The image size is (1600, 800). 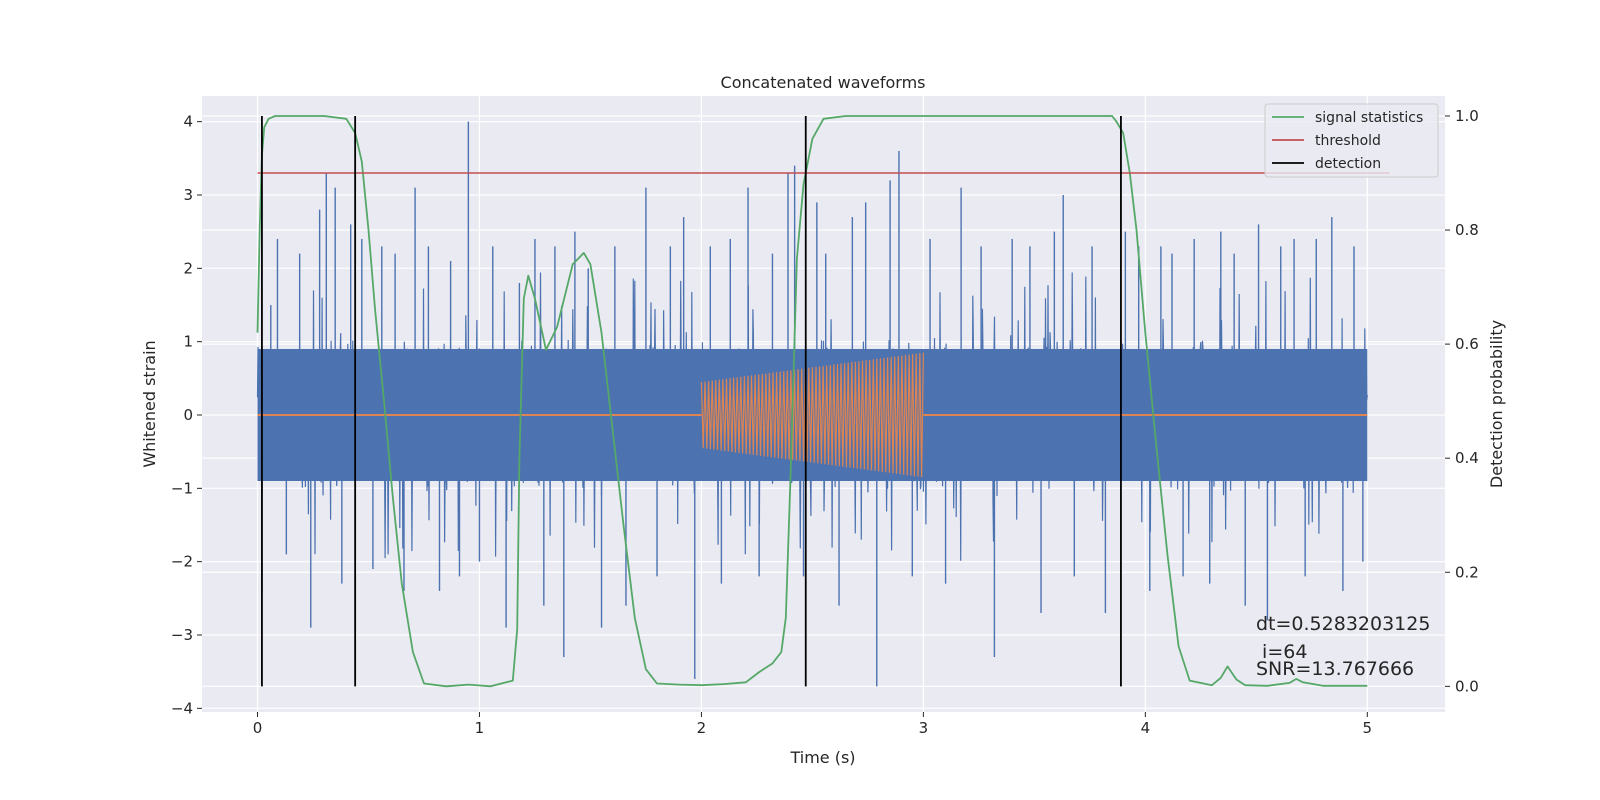 What do you see at coordinates (182, 635) in the screenshot?
I see `y-tick-label: −3` at bounding box center [182, 635].